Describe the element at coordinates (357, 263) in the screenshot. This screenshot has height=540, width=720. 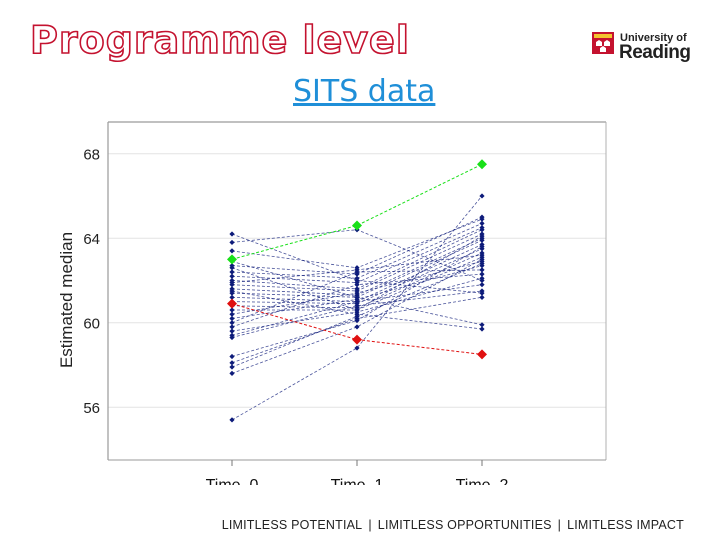
I see `series-line-s2` at that location.